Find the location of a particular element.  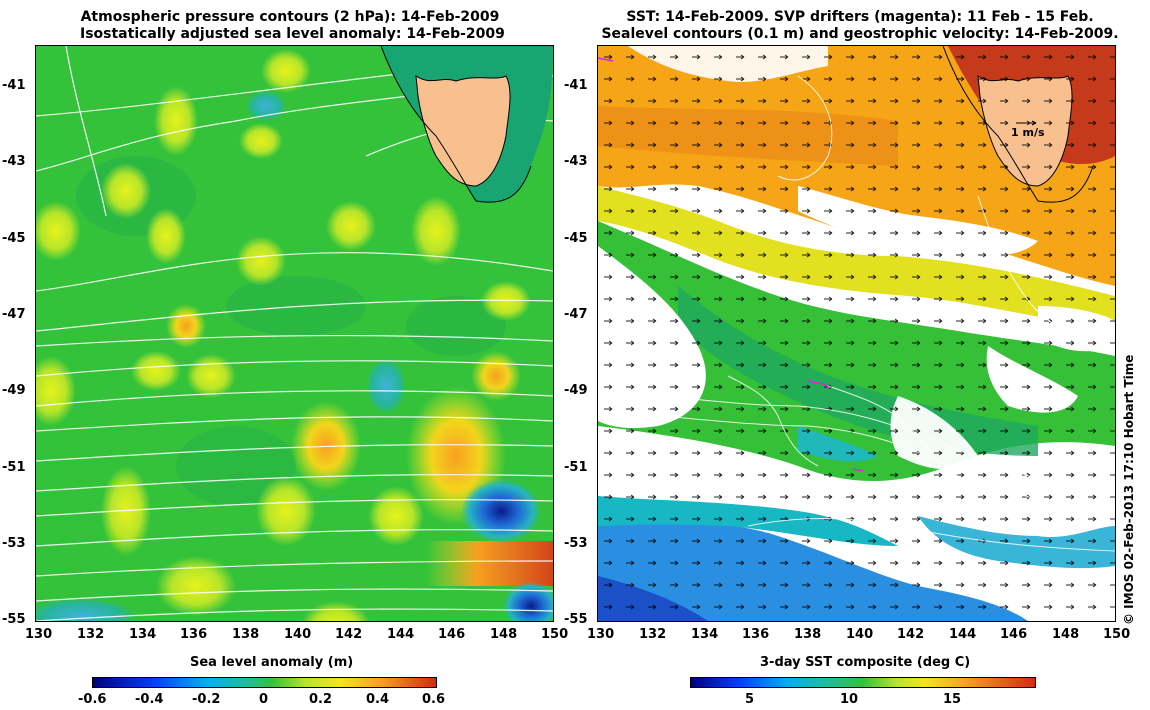

left-x-tick: 134 is located at coordinates (143, 634).